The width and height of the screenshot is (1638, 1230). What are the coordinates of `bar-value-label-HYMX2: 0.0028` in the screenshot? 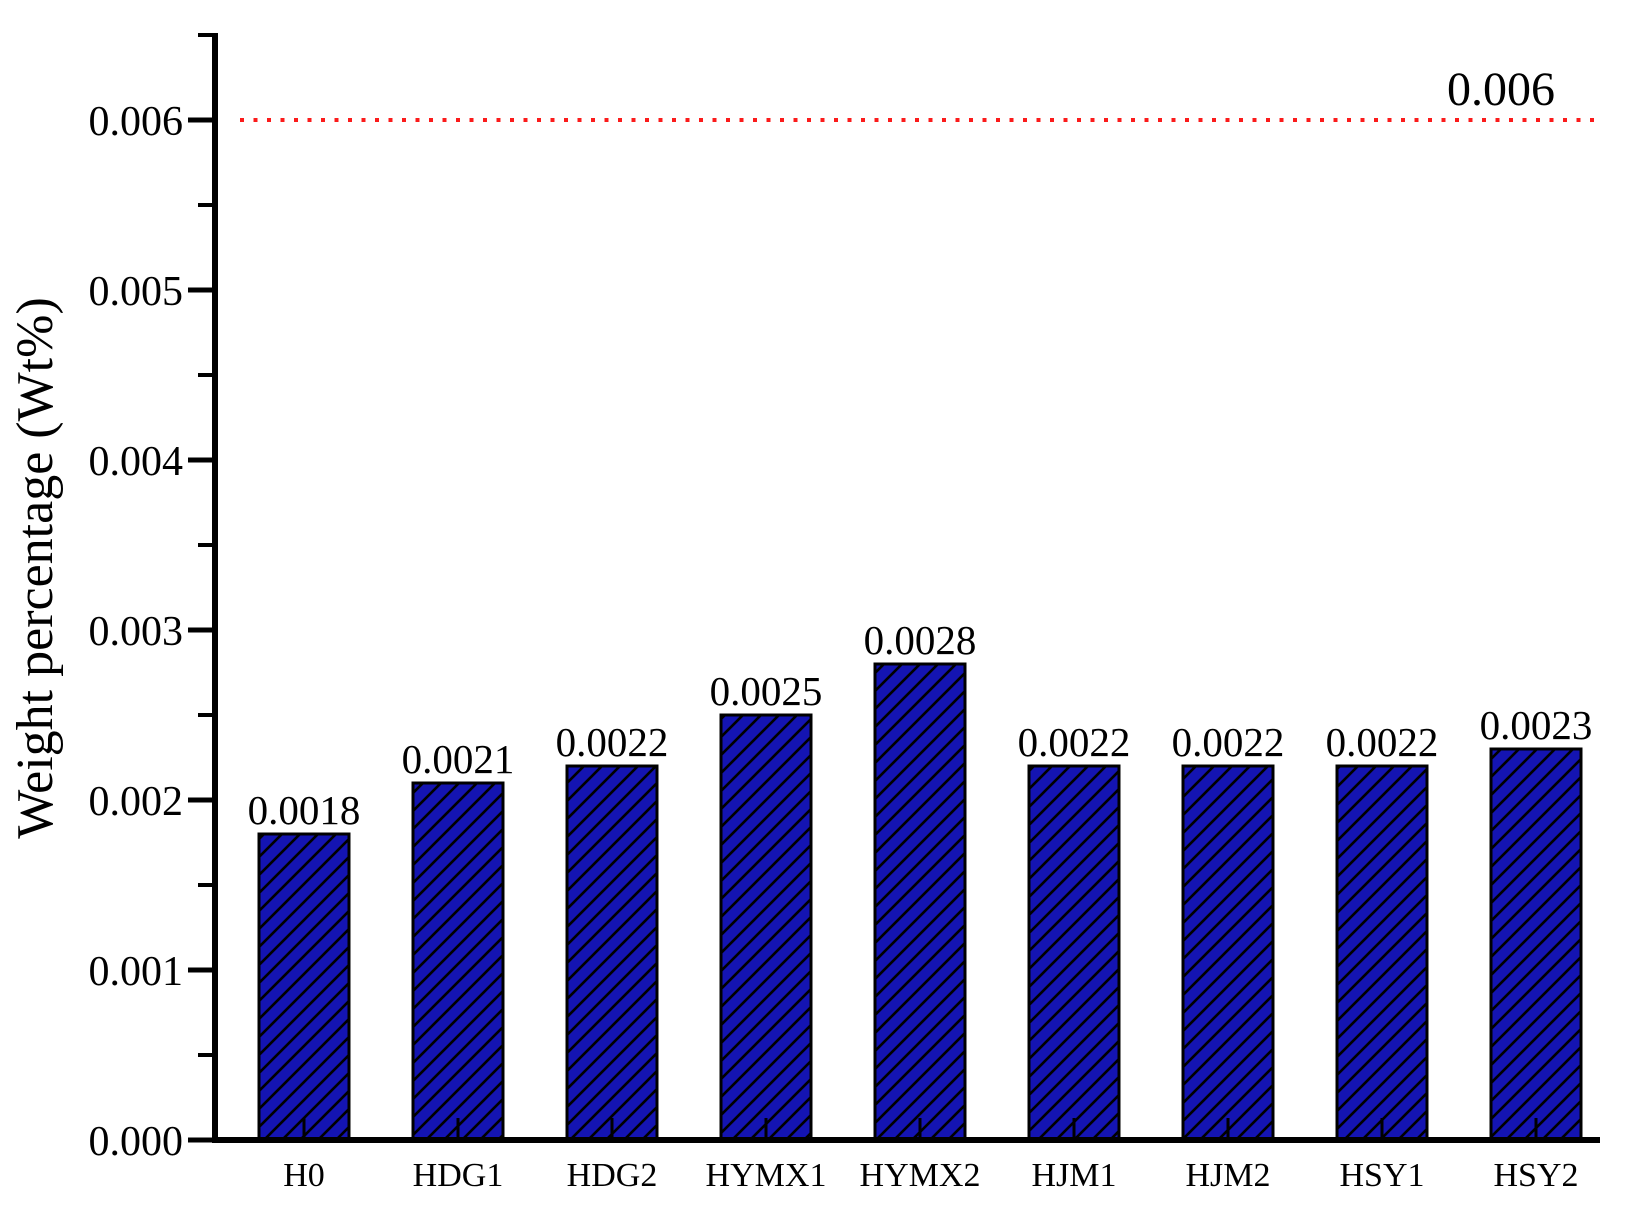 It's located at (920, 640).